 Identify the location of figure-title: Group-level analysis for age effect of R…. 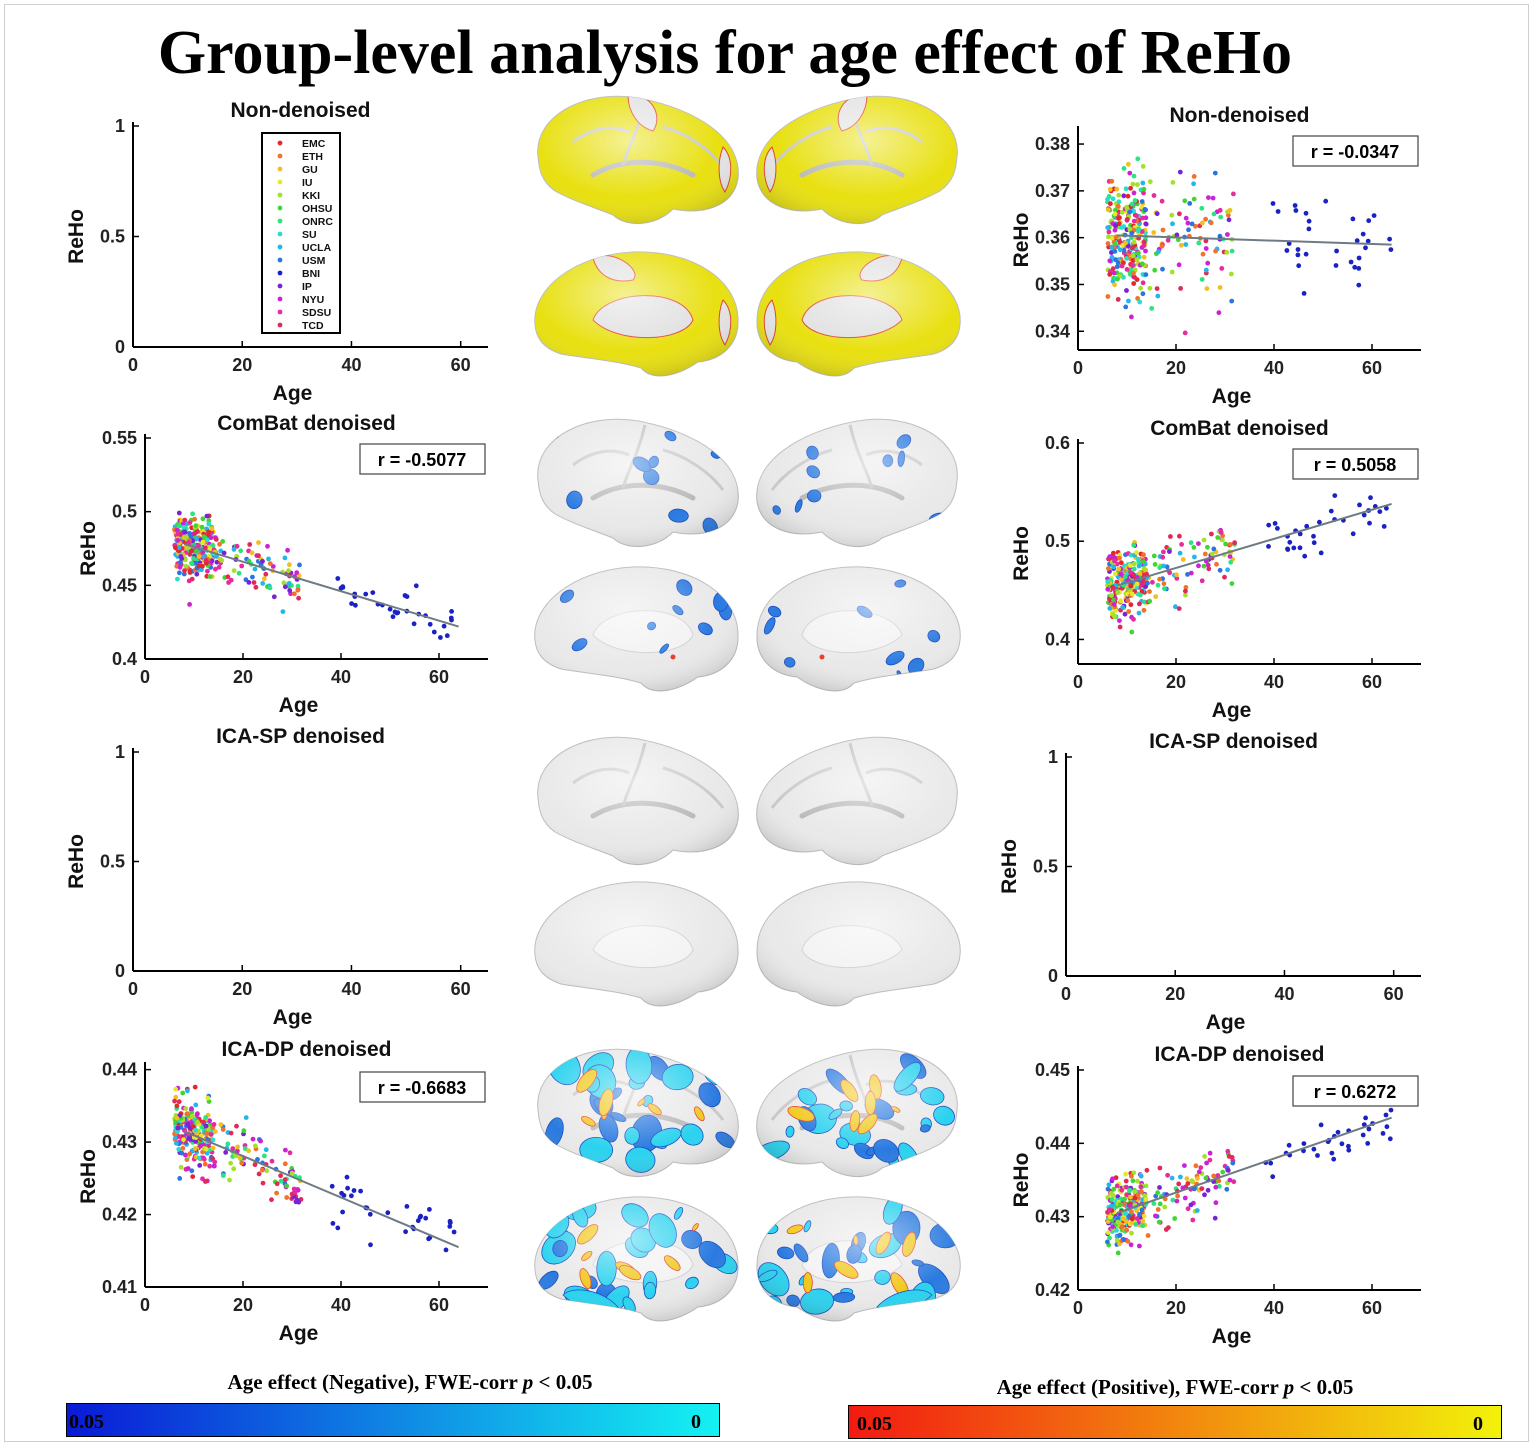
(725, 53).